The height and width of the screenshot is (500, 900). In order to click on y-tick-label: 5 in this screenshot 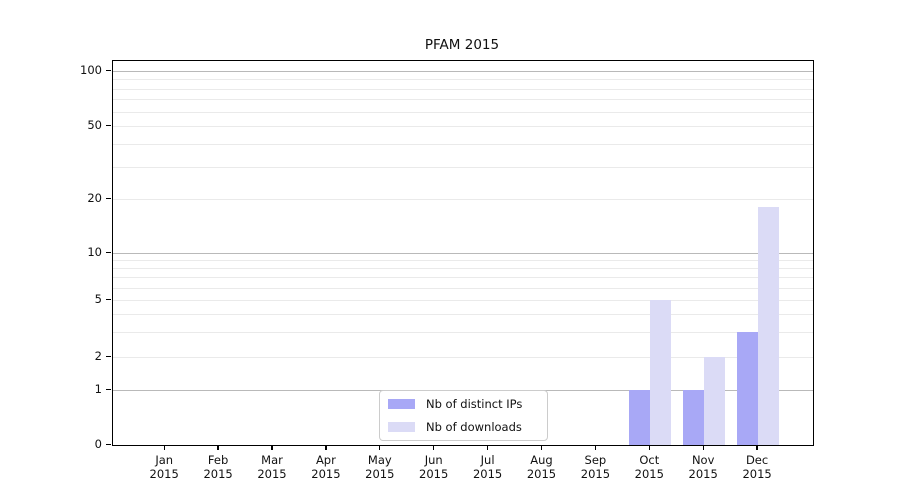, I will do `click(98, 299)`.